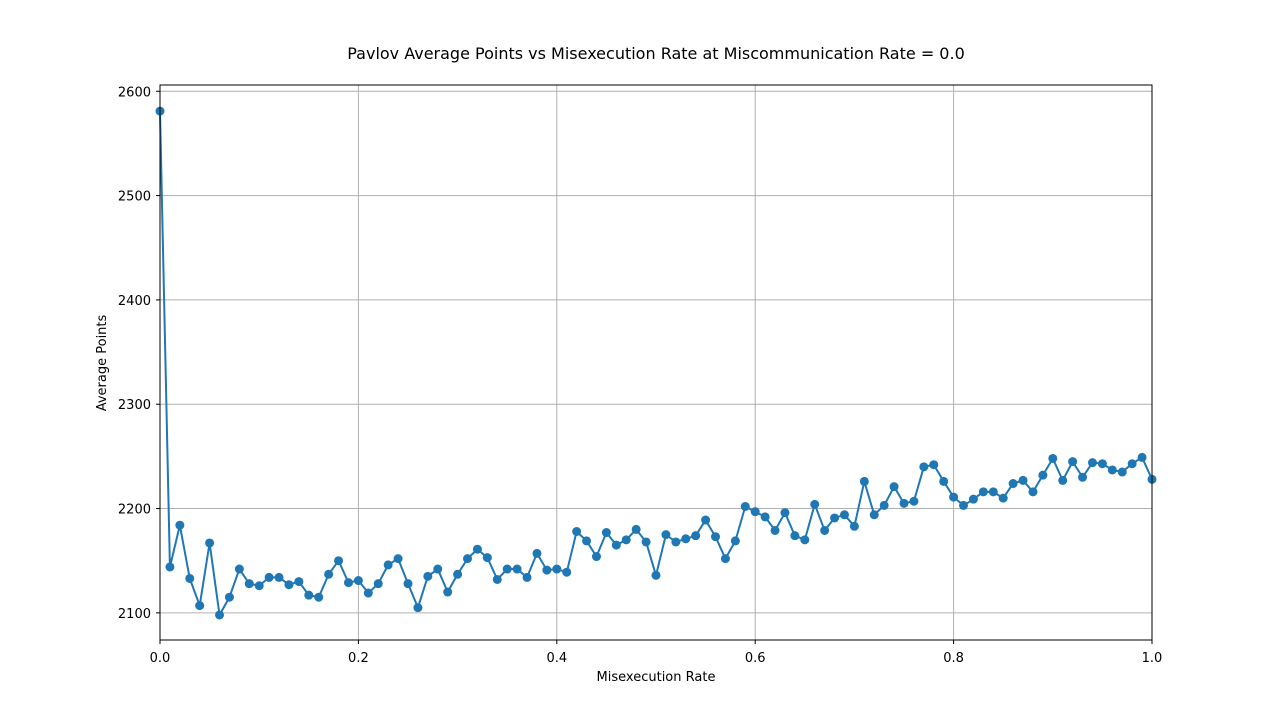 This screenshot has height=719, width=1280. What do you see at coordinates (160, 658) in the screenshot?
I see `x-tick-label: 0.0` at bounding box center [160, 658].